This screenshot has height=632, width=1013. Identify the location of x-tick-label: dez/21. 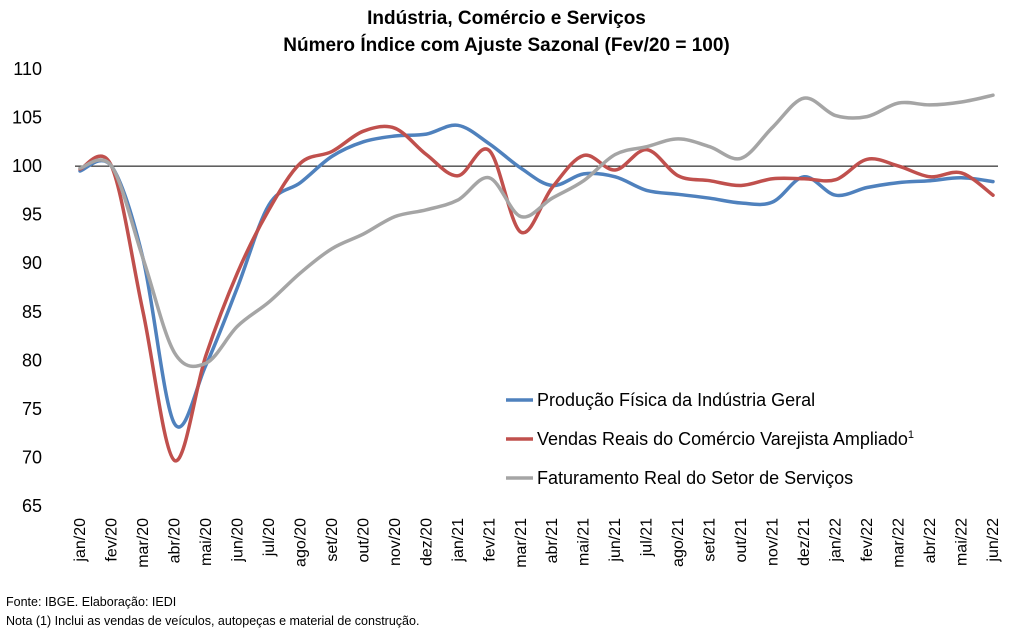
(804, 542).